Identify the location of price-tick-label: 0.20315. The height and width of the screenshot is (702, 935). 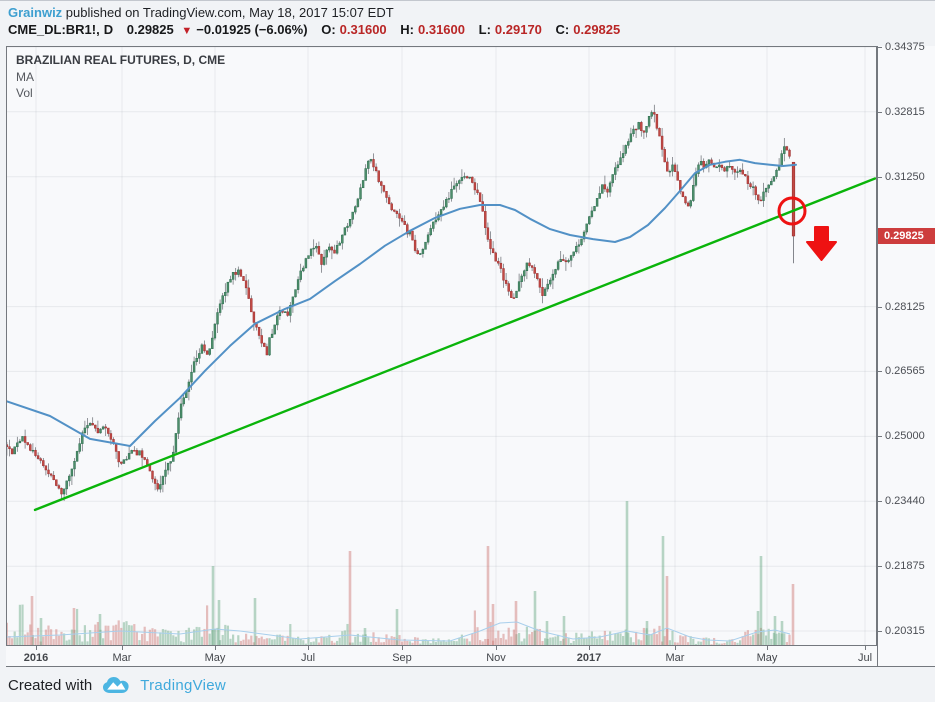
(905, 630).